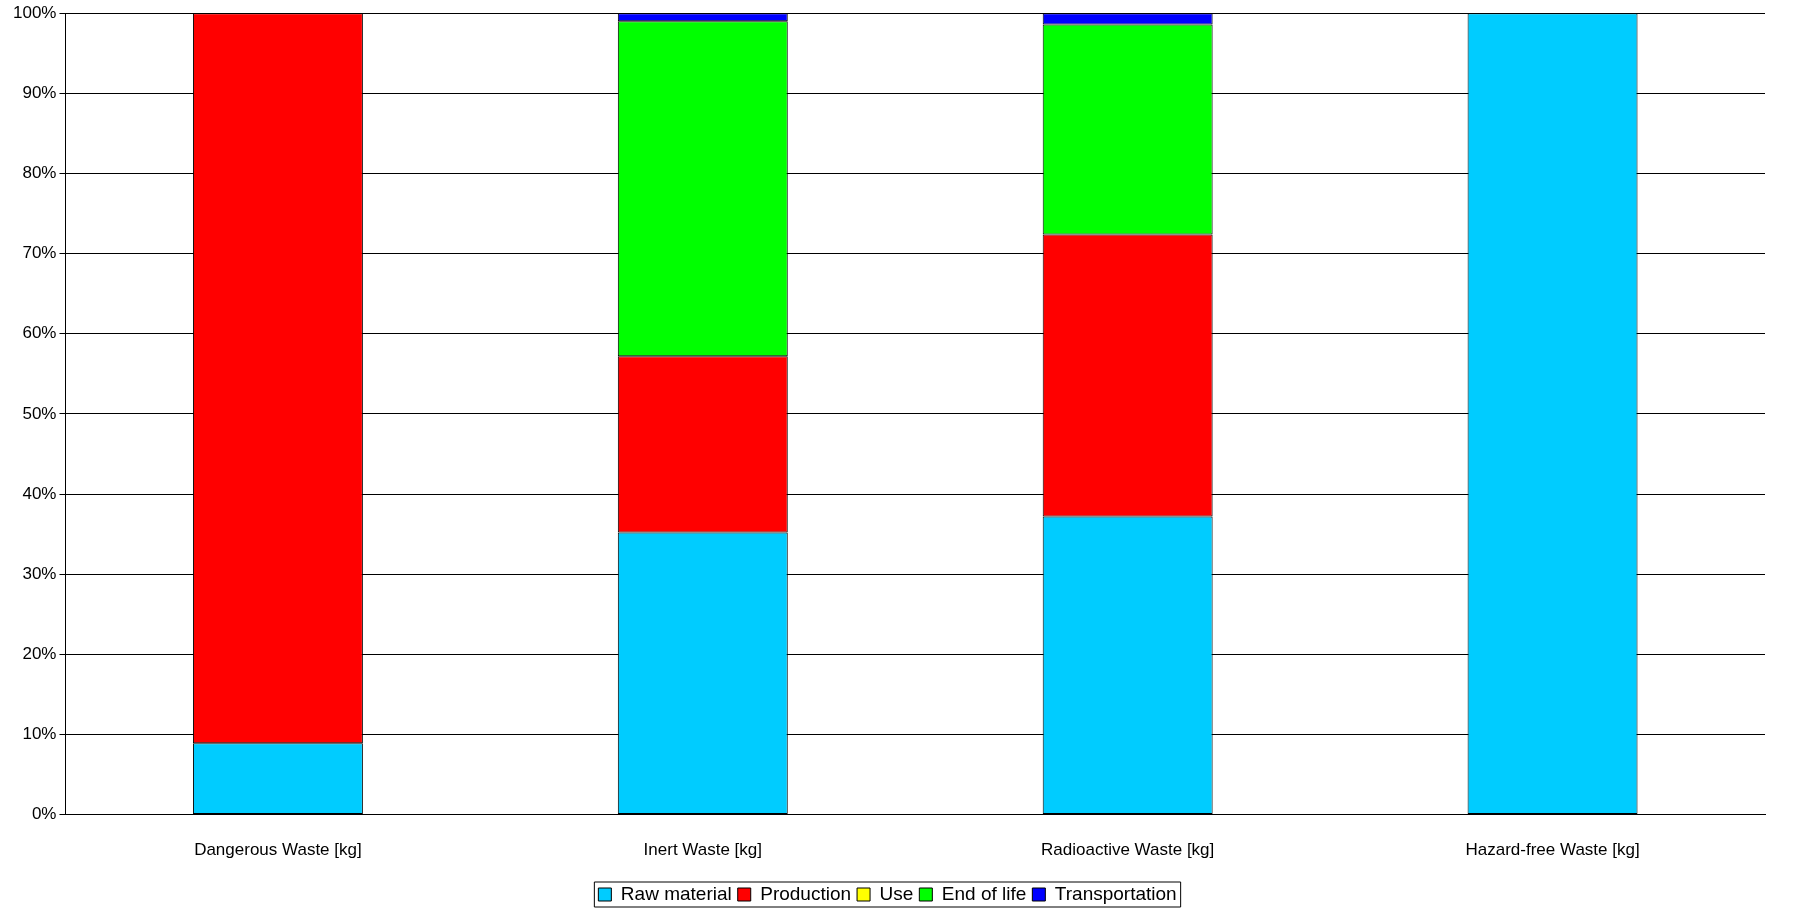 The height and width of the screenshot is (922, 1795). What do you see at coordinates (44, 814) in the screenshot?
I see `y-tick-label: 0%` at bounding box center [44, 814].